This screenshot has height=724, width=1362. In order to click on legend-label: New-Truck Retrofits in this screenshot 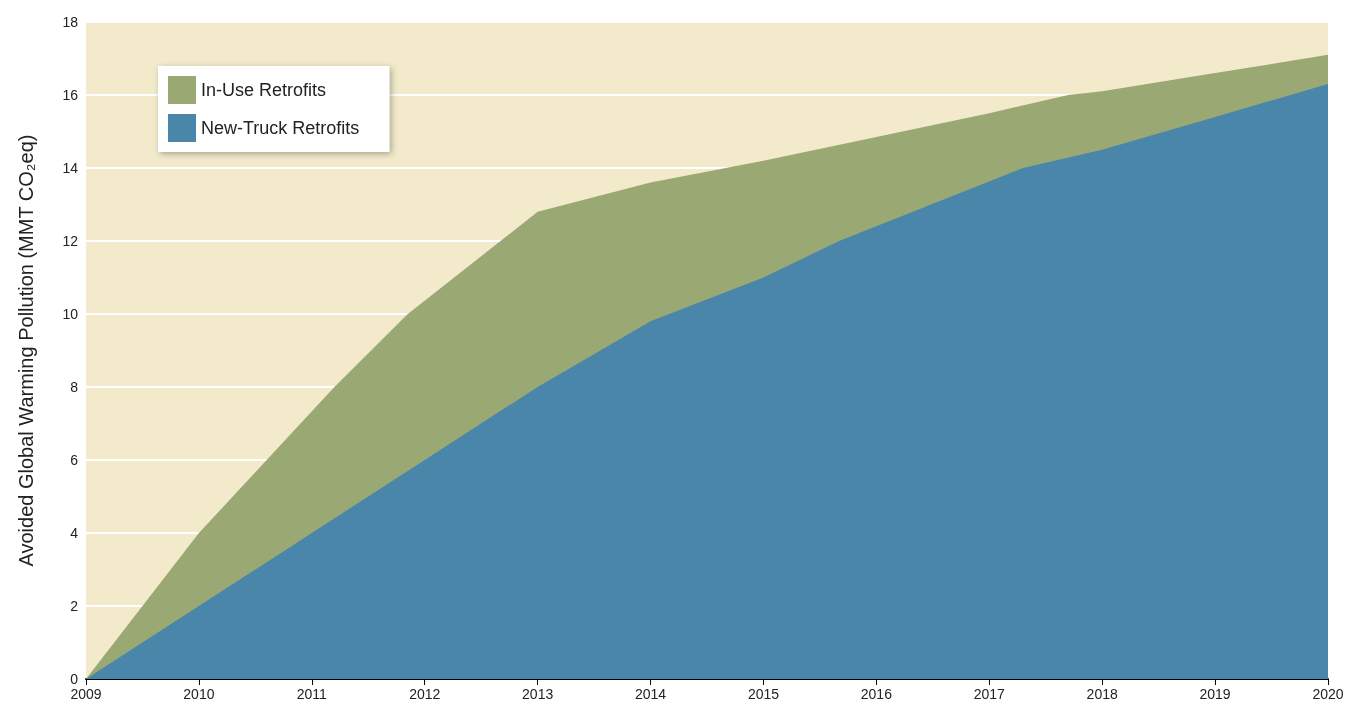, I will do `click(280, 128)`.